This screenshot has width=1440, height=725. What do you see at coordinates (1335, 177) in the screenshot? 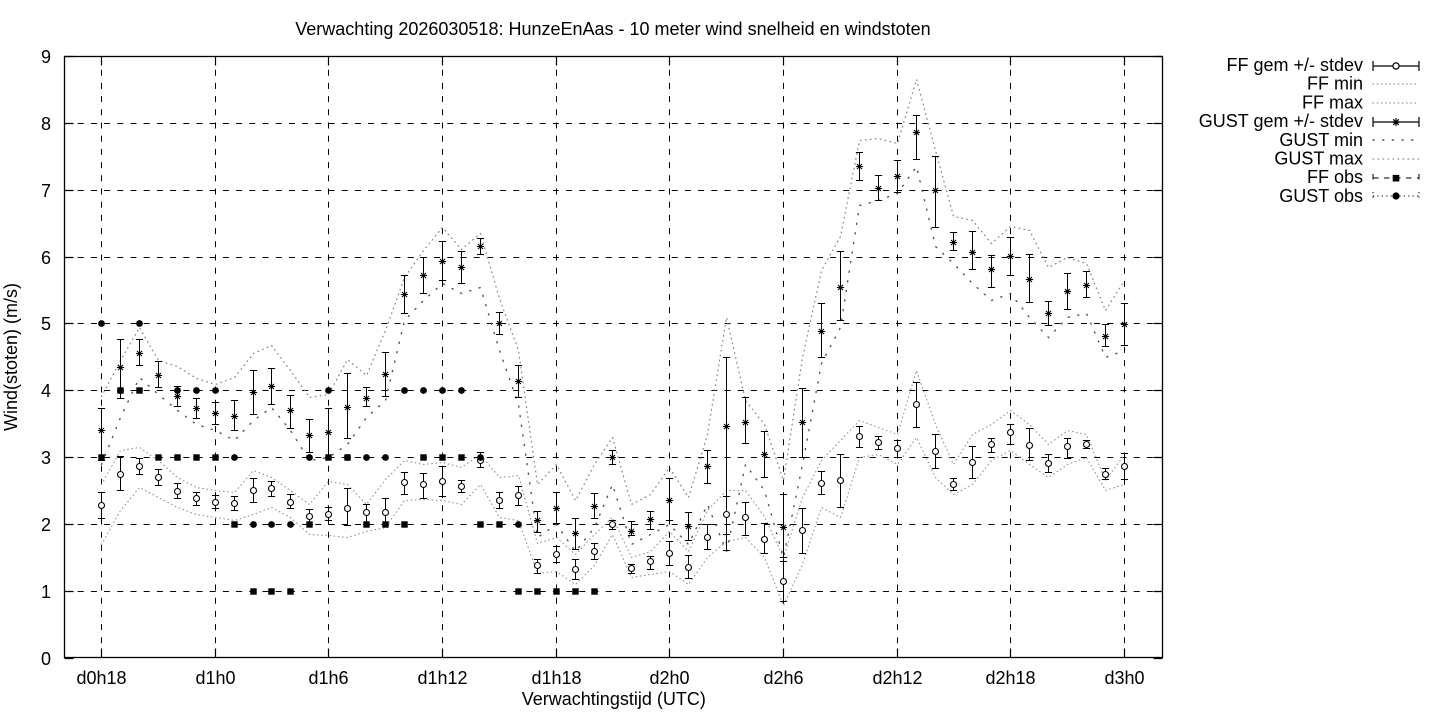
I see `svg-text: FF obs` at bounding box center [1335, 177].